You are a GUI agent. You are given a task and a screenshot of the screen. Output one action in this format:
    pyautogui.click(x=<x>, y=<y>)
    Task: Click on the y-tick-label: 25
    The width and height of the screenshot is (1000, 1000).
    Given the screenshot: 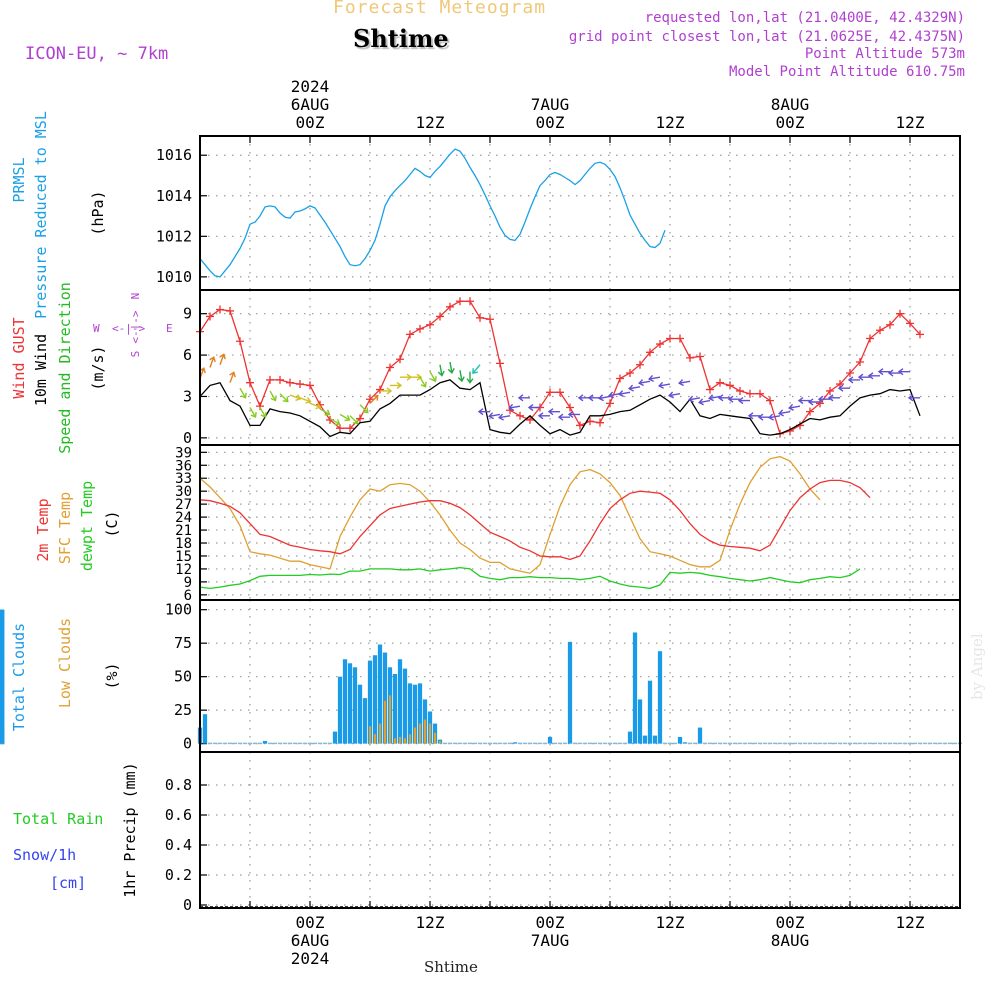 What is the action you would take?
    pyautogui.click(x=183, y=710)
    